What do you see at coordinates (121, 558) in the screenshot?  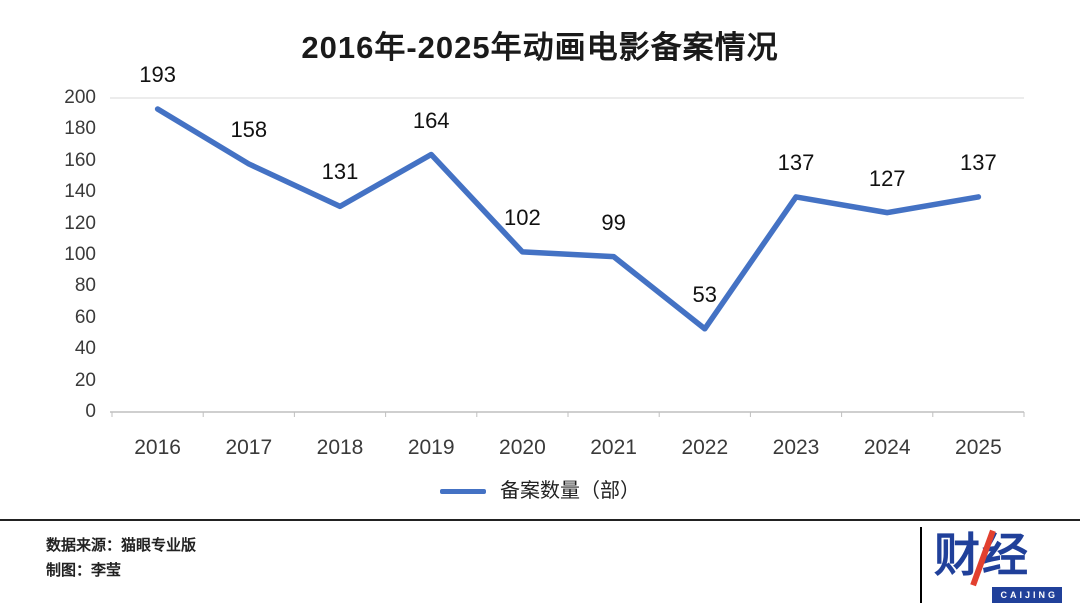 I see `footer: 数据来源：猫眼专业版 制图：李莹` at bounding box center [121, 558].